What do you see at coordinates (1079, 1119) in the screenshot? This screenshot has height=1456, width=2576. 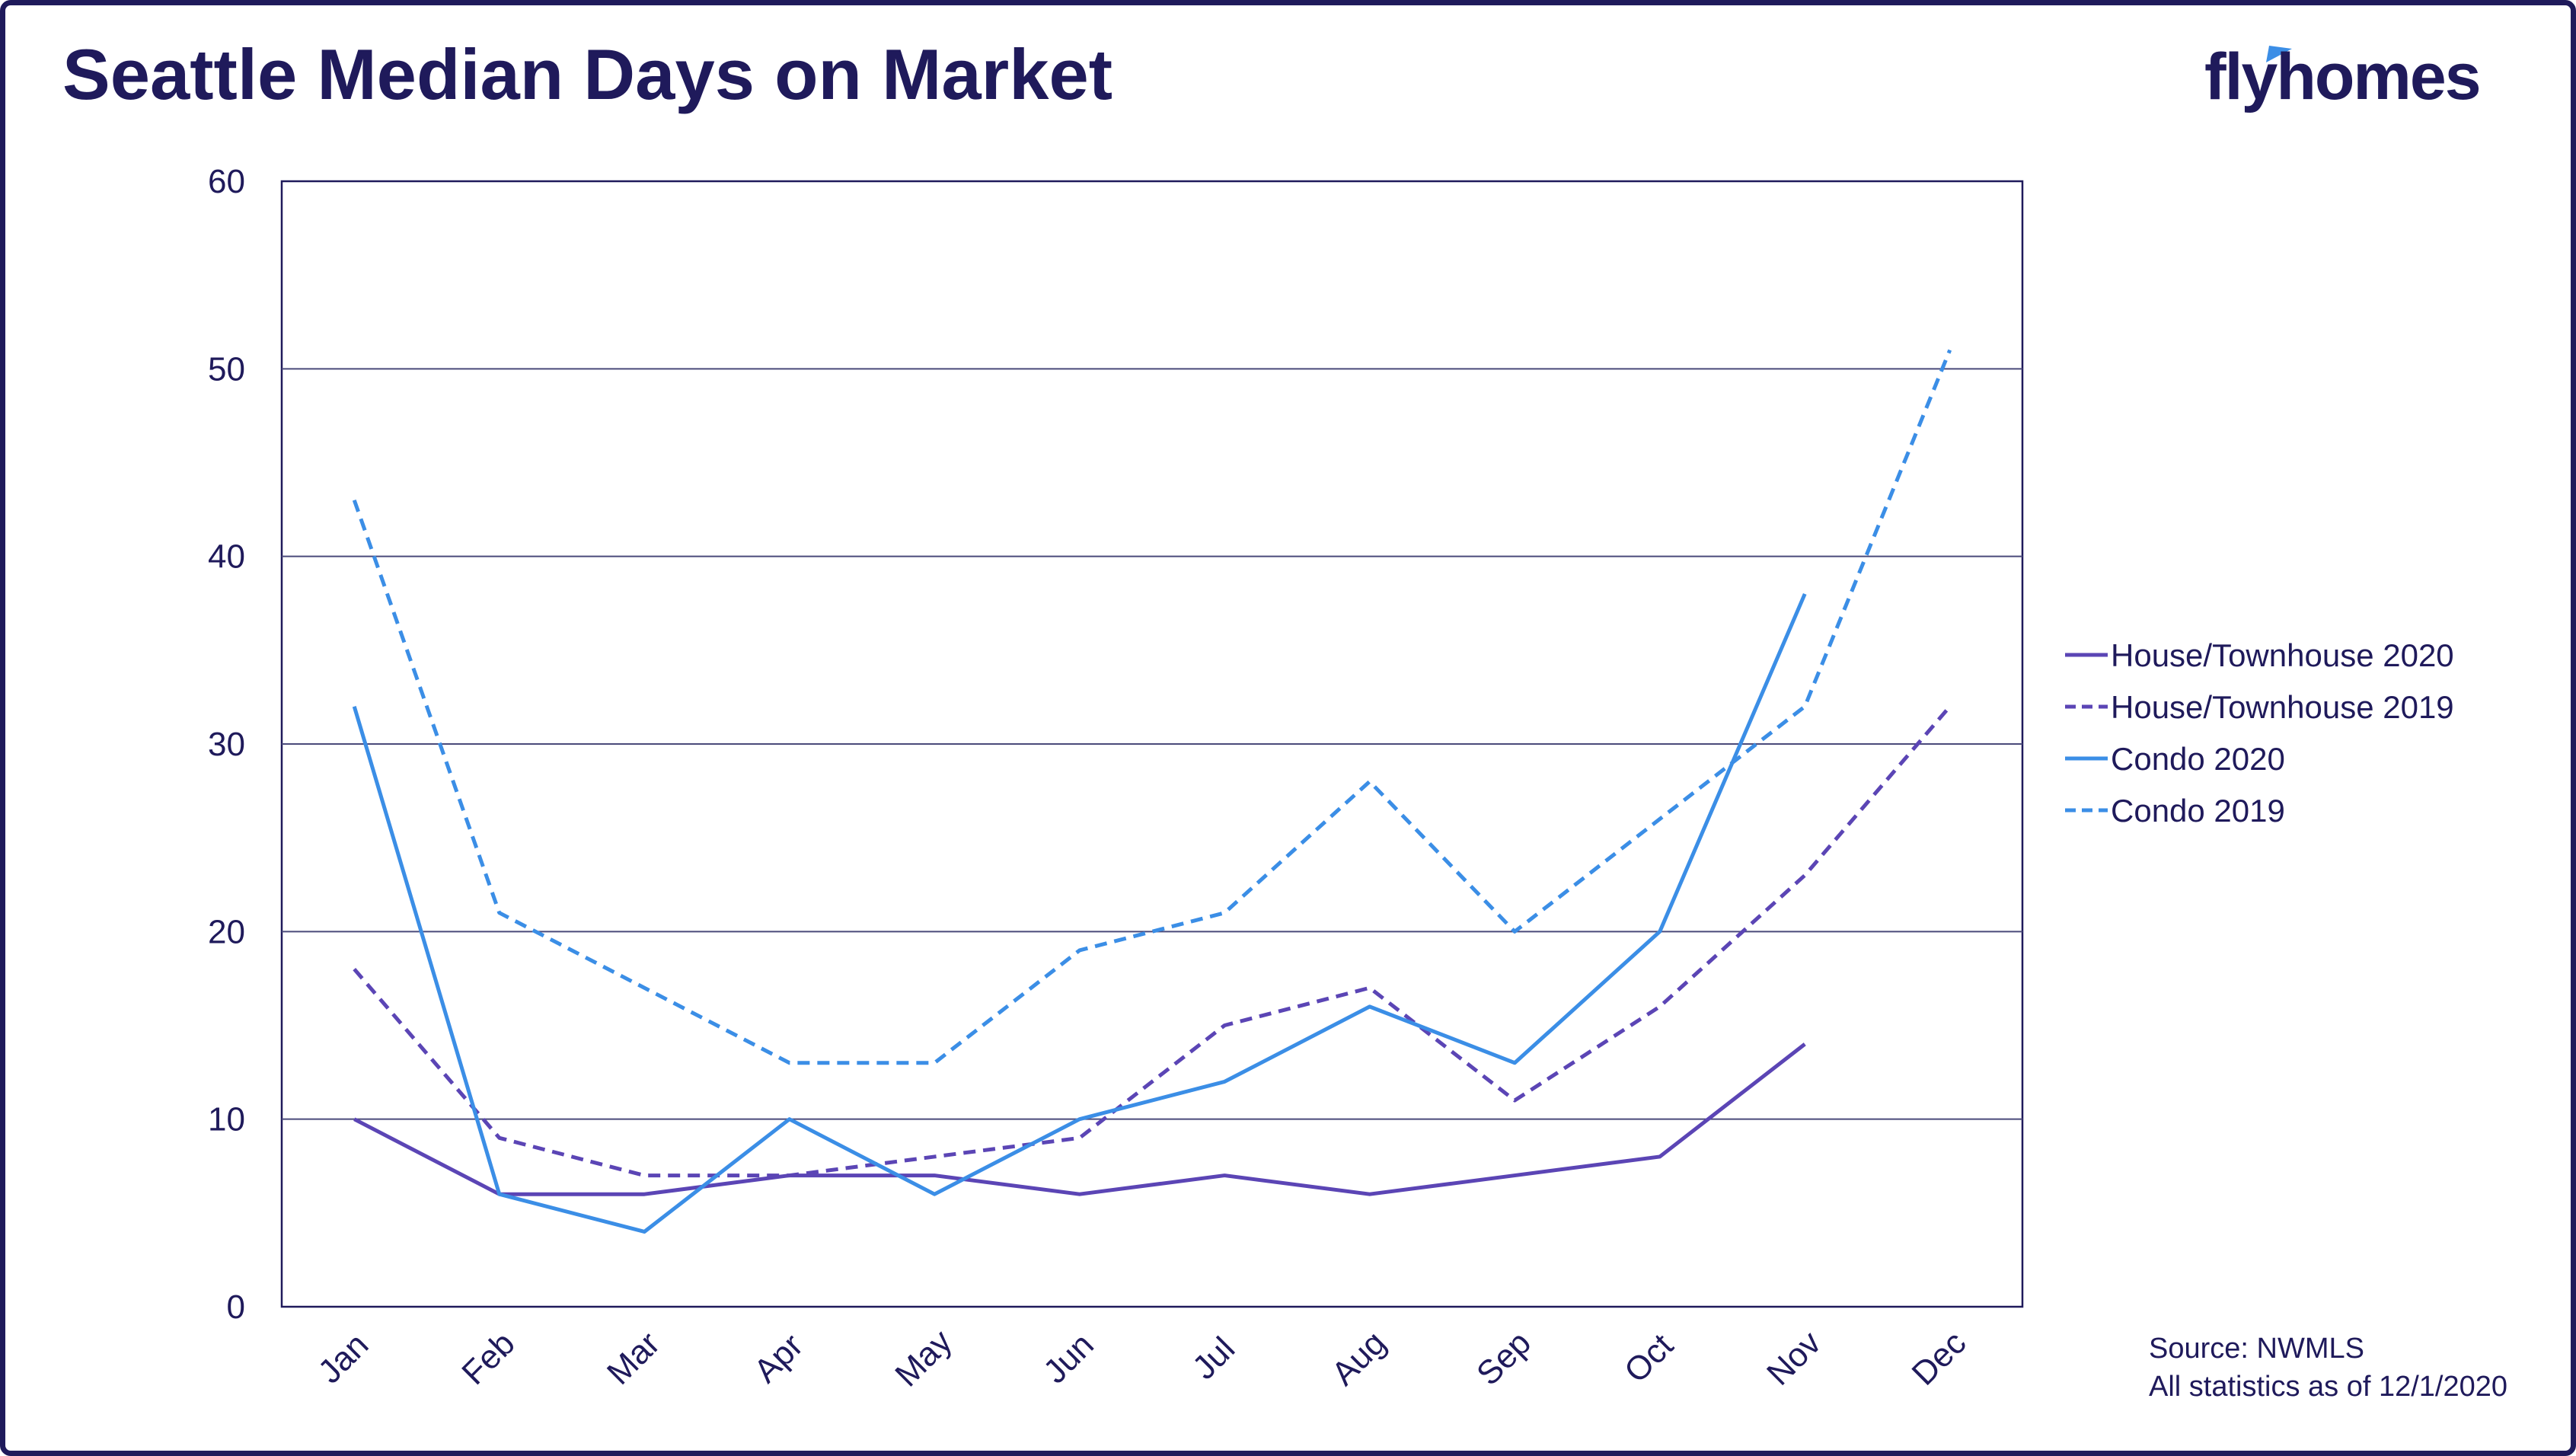 I see `series-line` at bounding box center [1079, 1119].